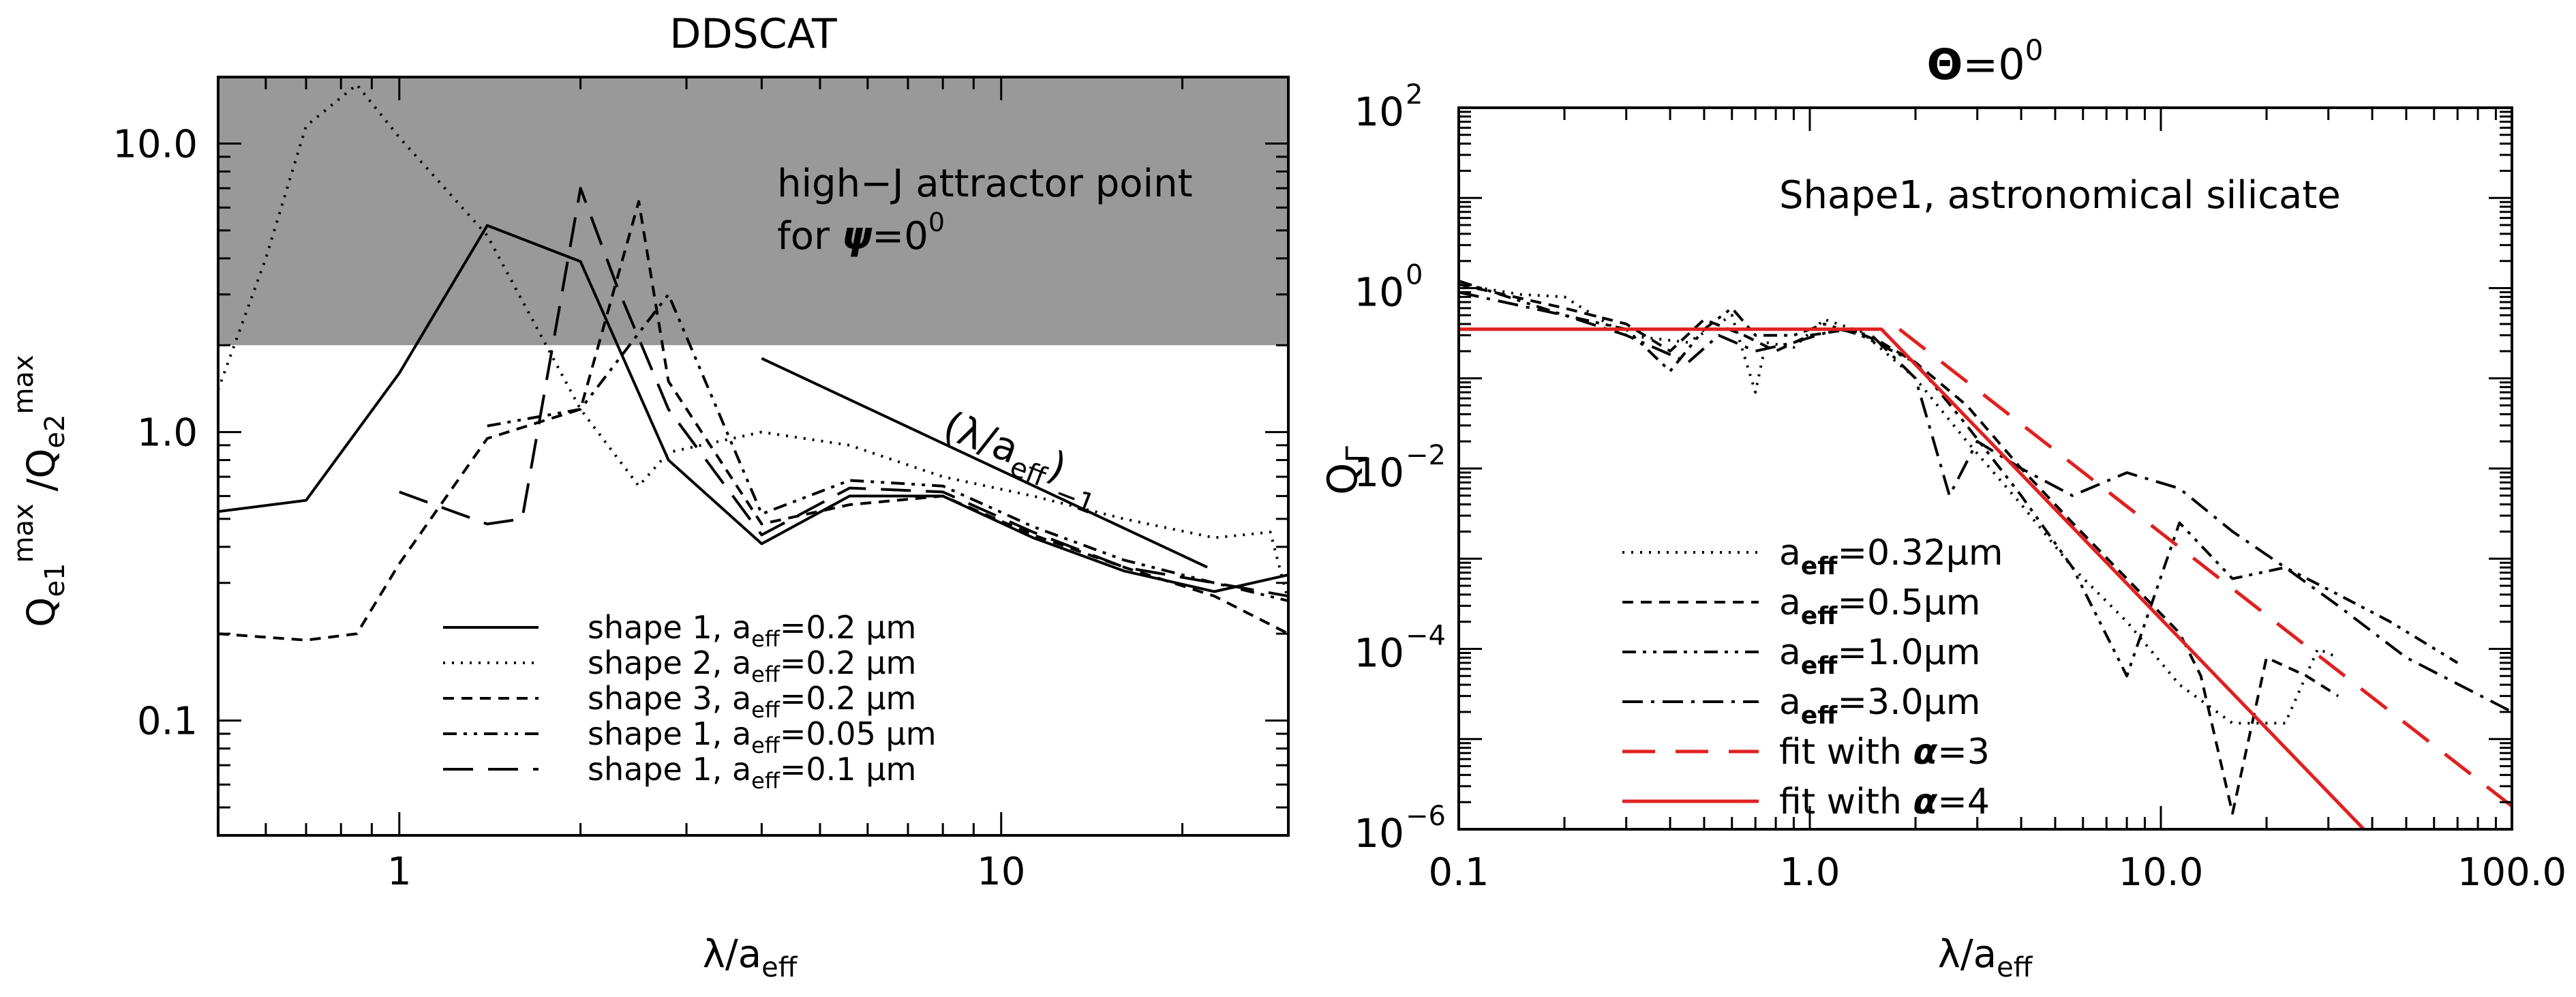  What do you see at coordinates (752, 665) in the screenshot?
I see `left-legend-label-2: shape 2, aeff=0.2 μm` at bounding box center [752, 665].